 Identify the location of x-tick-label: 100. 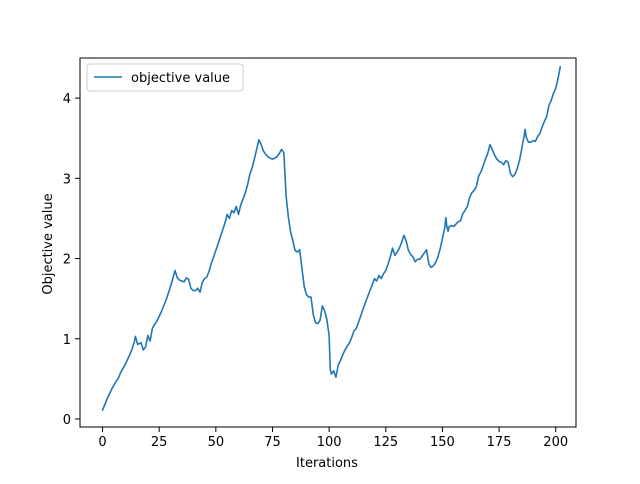
(329, 442).